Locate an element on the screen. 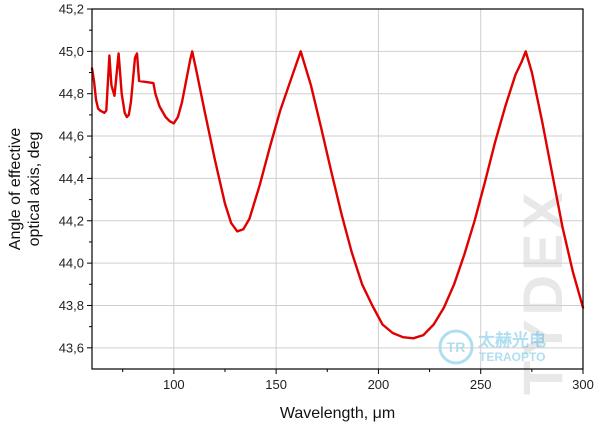  x-tick-label: 100 is located at coordinates (174, 384).